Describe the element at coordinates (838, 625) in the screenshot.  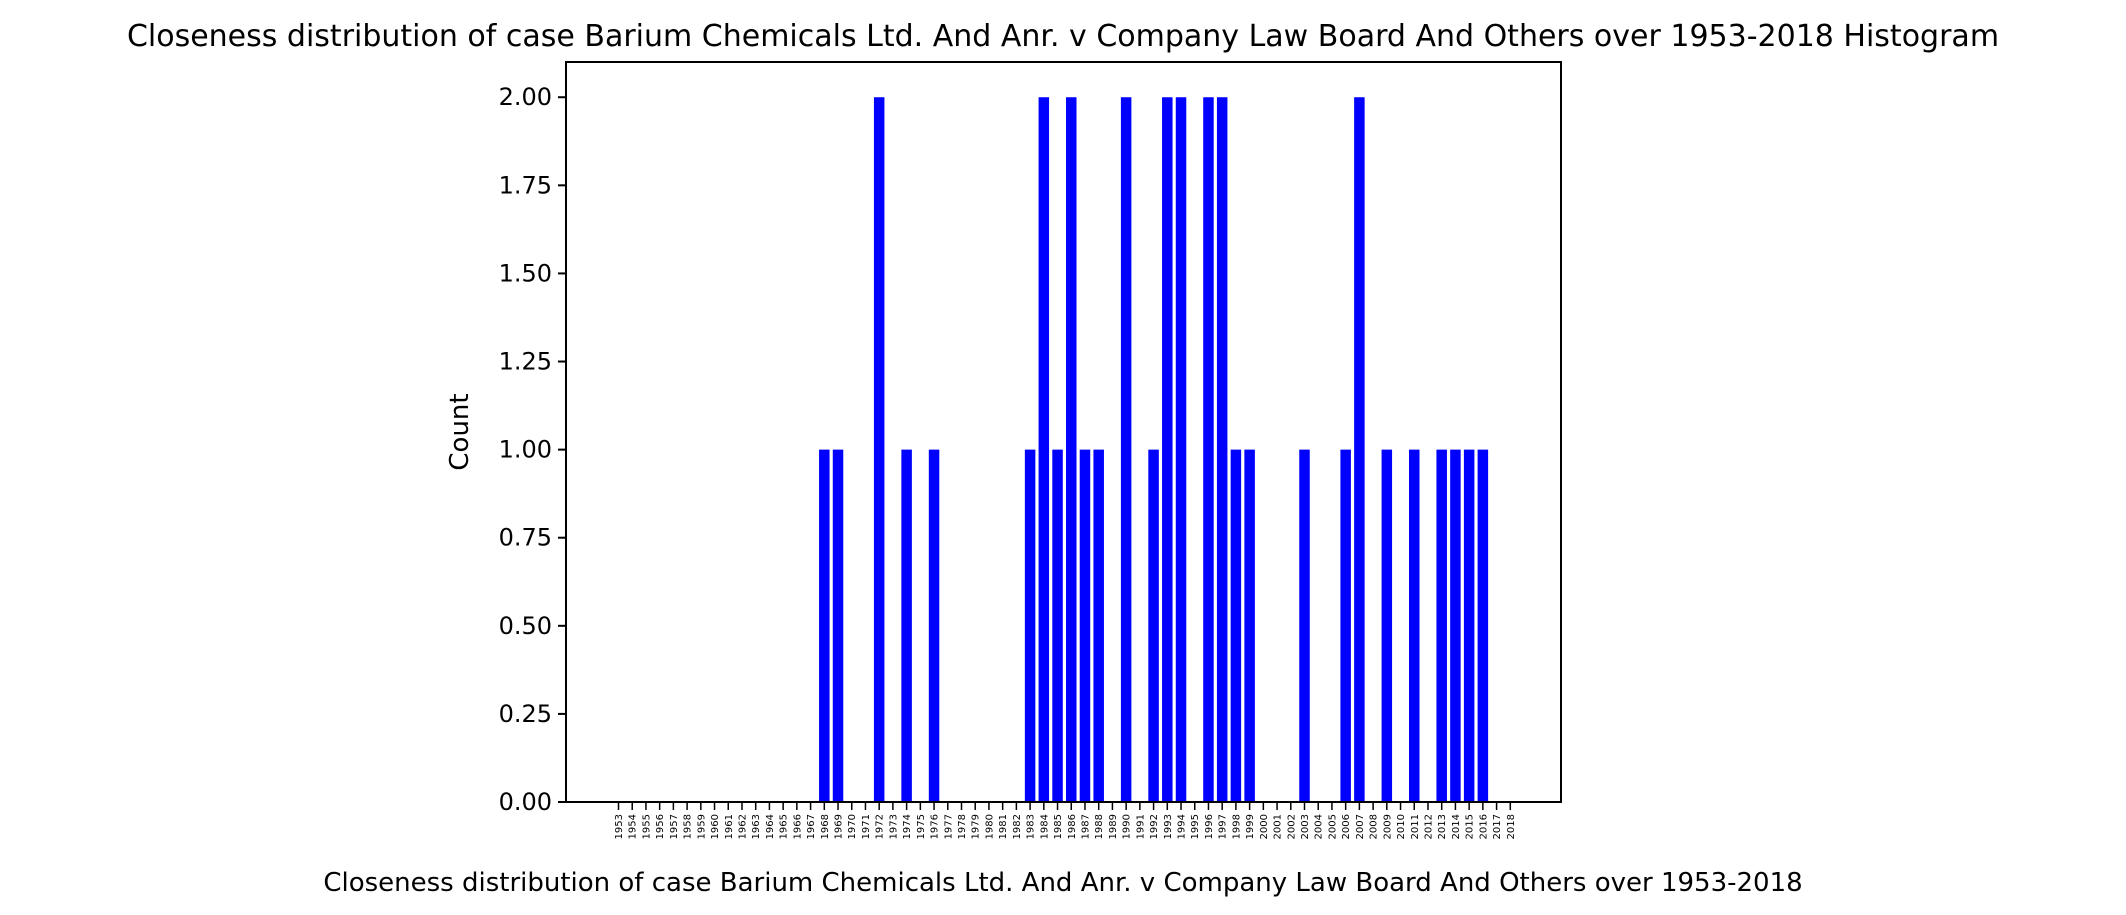
I see `bar-1969` at that location.